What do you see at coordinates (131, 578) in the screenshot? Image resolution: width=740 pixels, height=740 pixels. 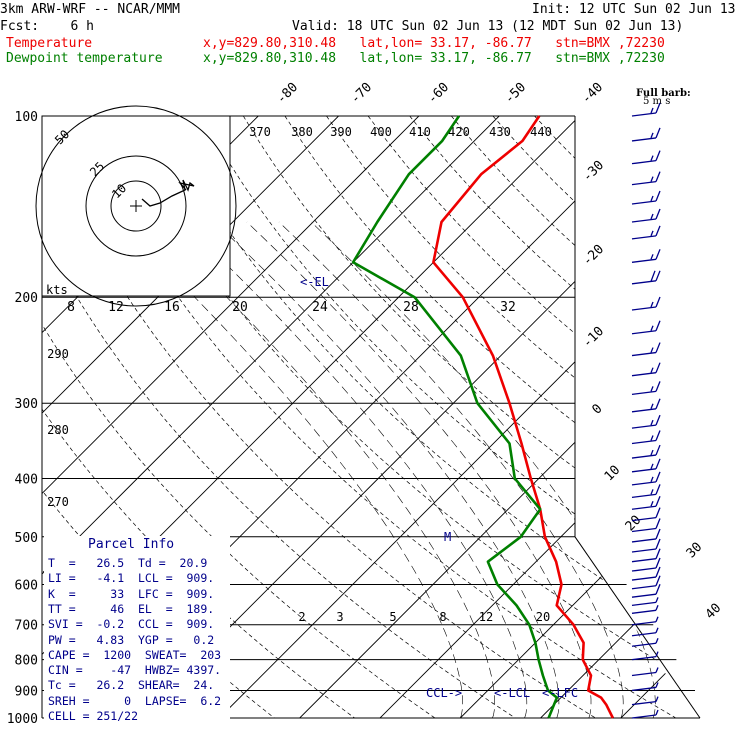 I see `parcel-info-row: LI = -4.1 LCL = 909.` at bounding box center [131, 578].